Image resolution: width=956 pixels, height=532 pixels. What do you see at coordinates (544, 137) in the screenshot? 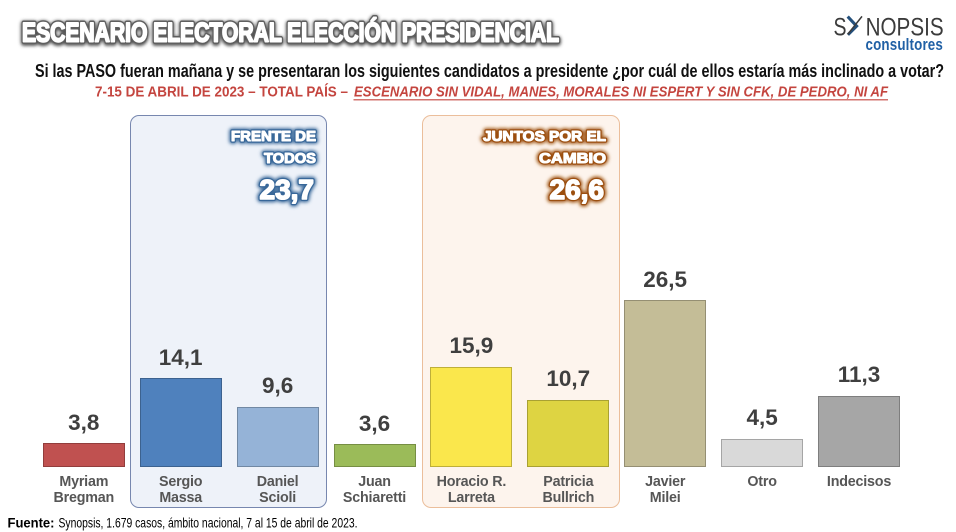
I see `svg-text: JUNTOS POR EL` at bounding box center [544, 137].